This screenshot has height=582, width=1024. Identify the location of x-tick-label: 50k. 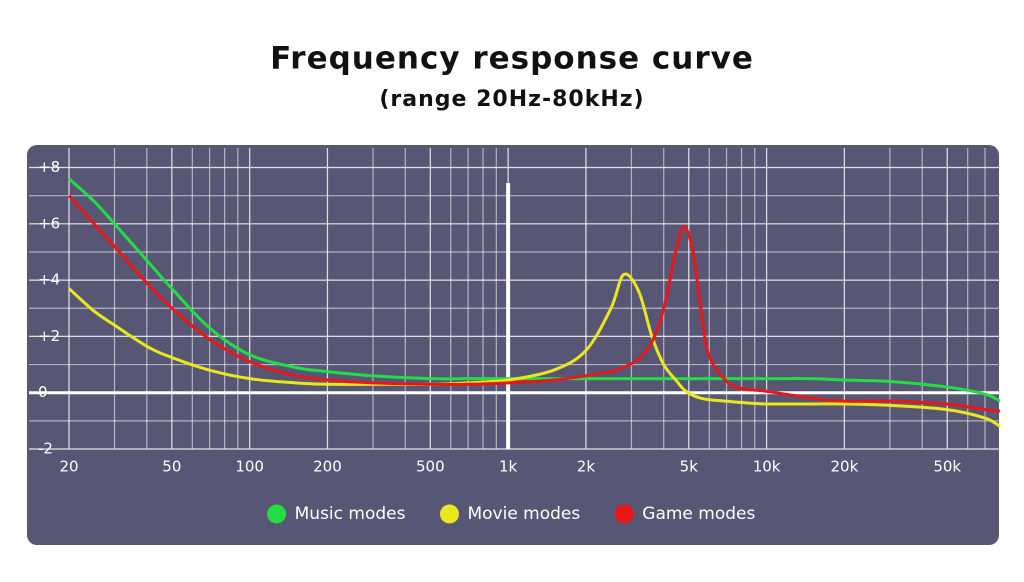
(947, 467).